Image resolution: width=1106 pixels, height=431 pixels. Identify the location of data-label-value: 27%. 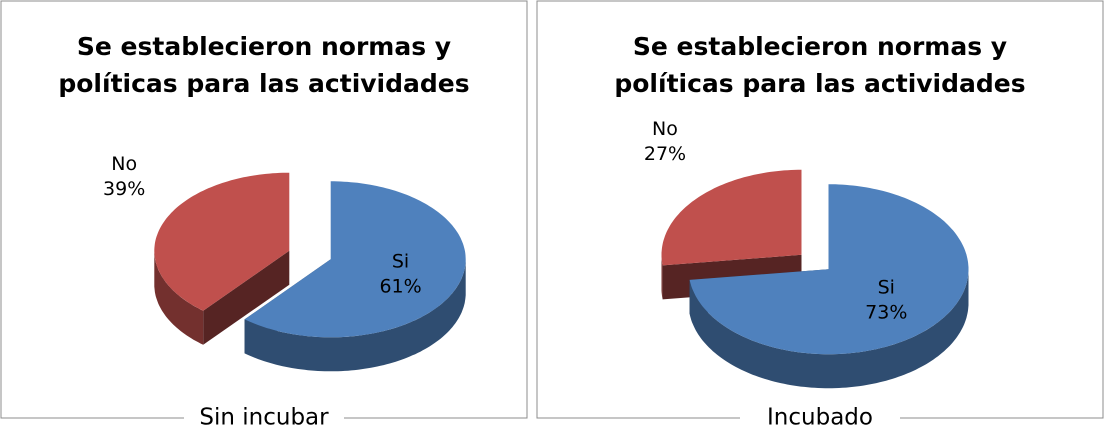
(665, 154).